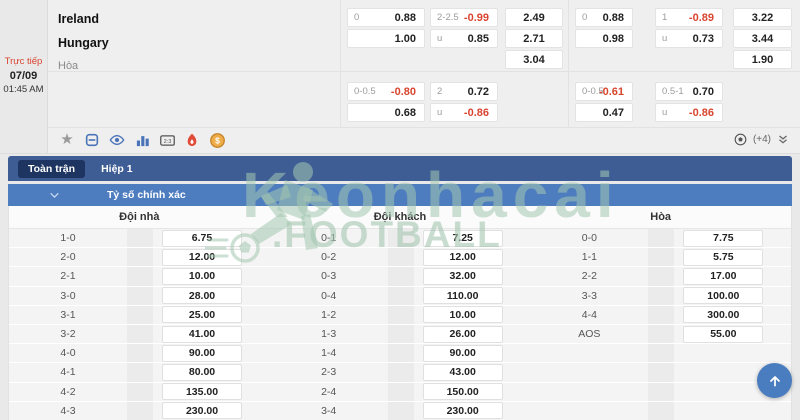 The width and height of the screenshot is (800, 420). I want to click on odds-box: 43.00, so click(462, 372).